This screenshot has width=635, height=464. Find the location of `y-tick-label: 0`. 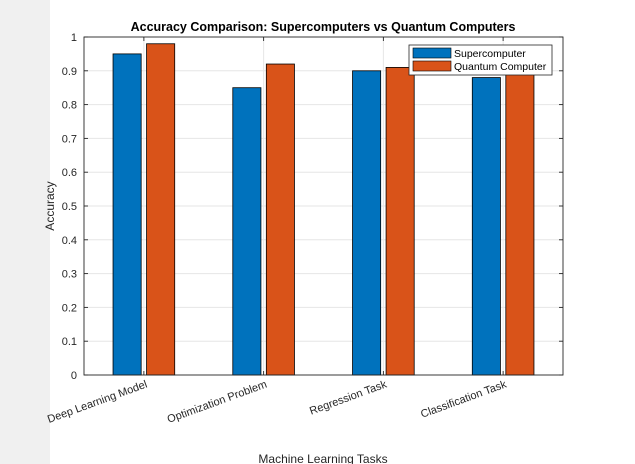

y-tick-label: 0 is located at coordinates (74, 376).